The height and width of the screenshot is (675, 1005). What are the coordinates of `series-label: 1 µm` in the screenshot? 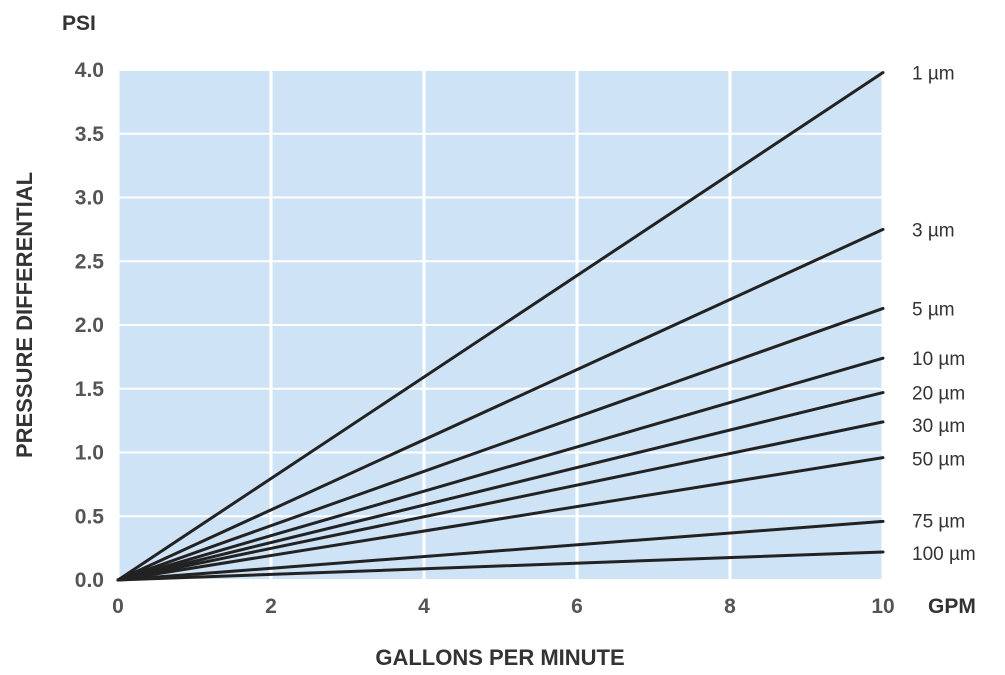 It's located at (933, 74).